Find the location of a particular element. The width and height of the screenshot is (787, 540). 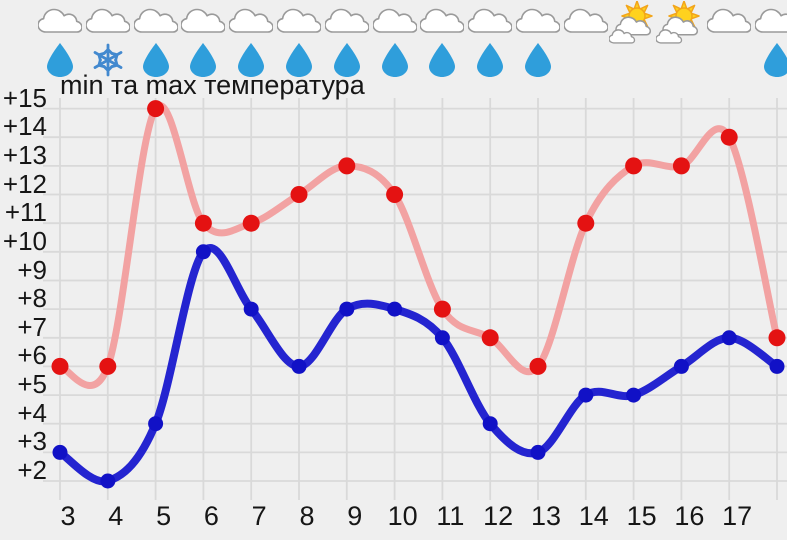

chart-title: min та max температура is located at coordinates (212, 85).